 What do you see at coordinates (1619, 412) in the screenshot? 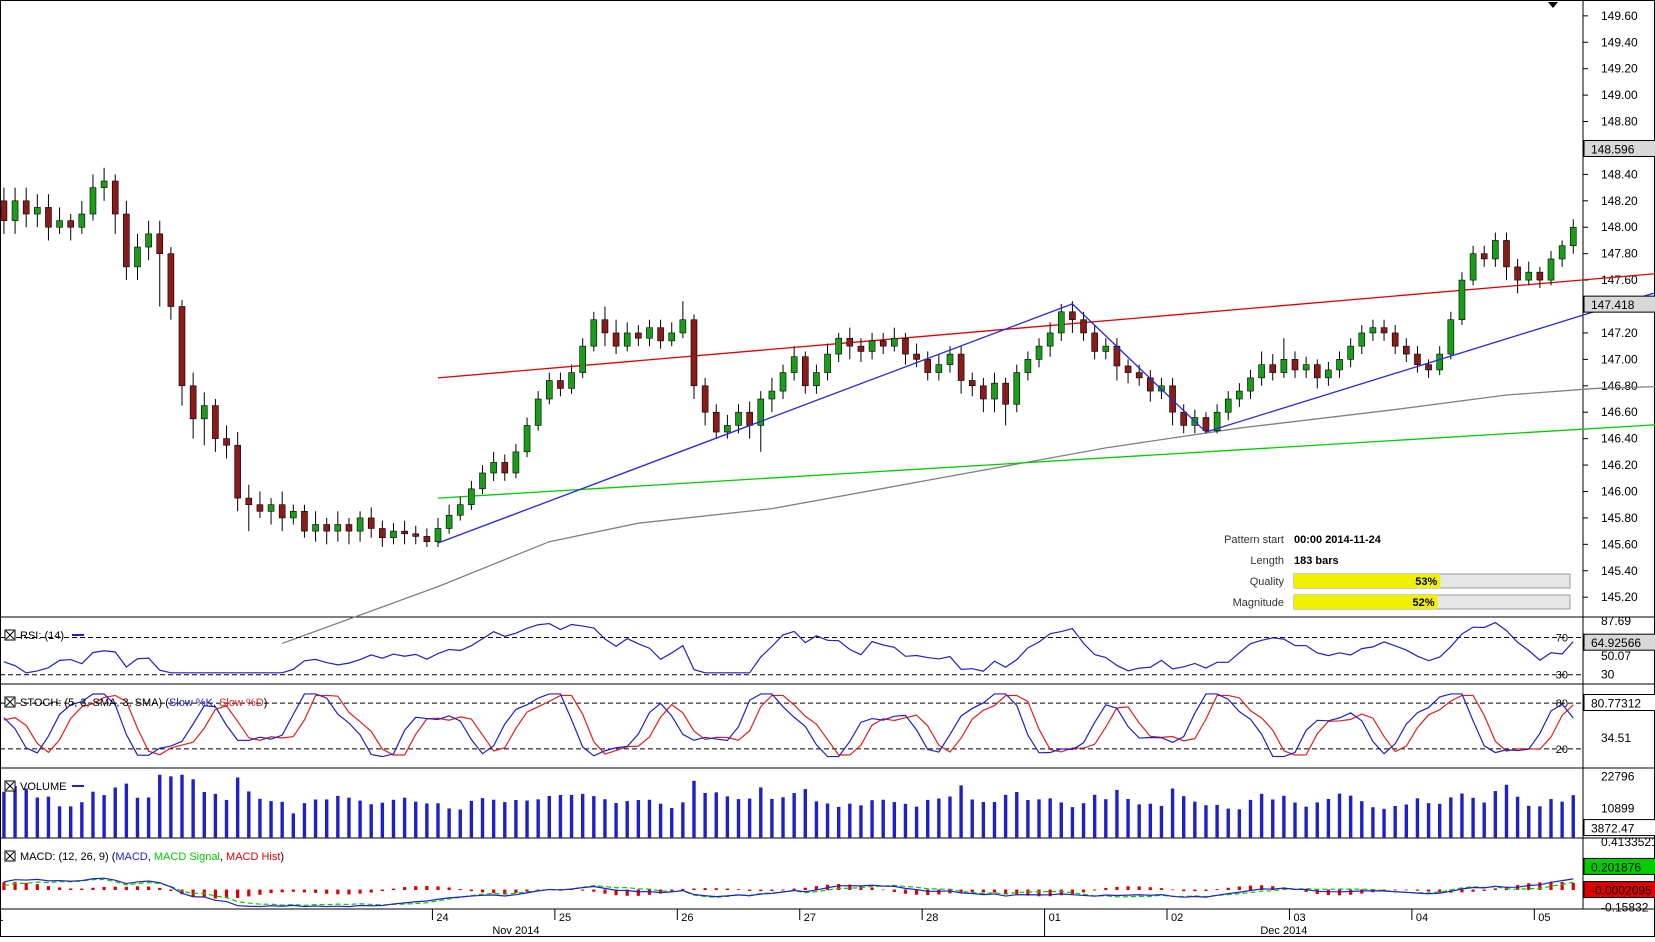
I see `price-tick-label: 146.60` at bounding box center [1619, 412].